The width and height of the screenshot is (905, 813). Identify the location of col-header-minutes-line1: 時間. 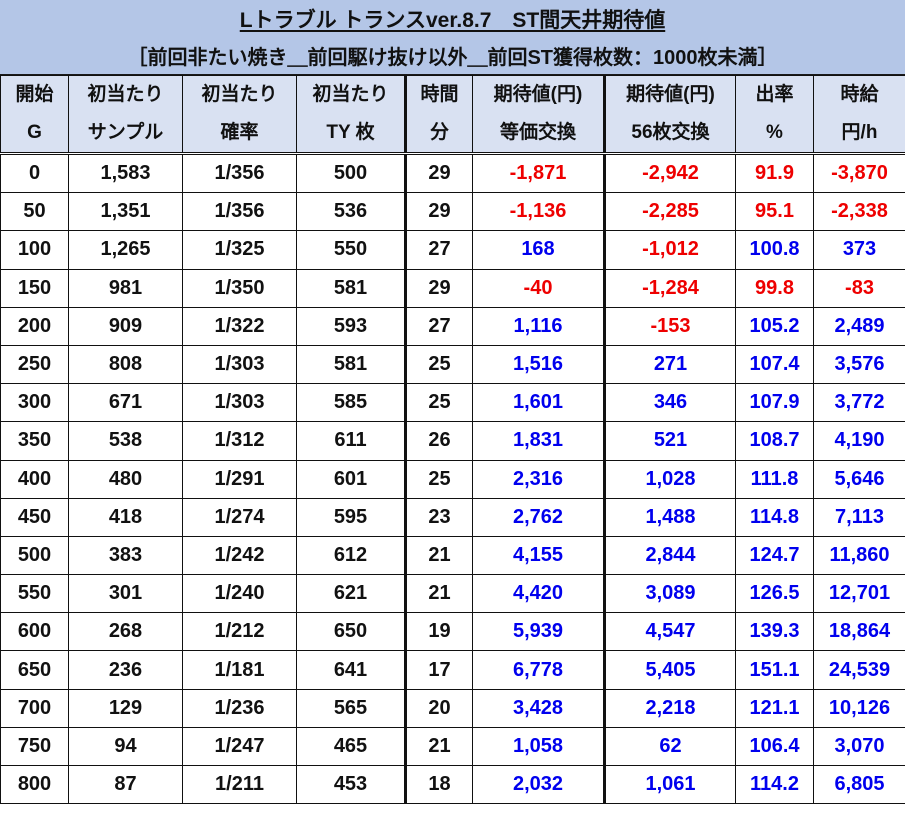
(438, 94).